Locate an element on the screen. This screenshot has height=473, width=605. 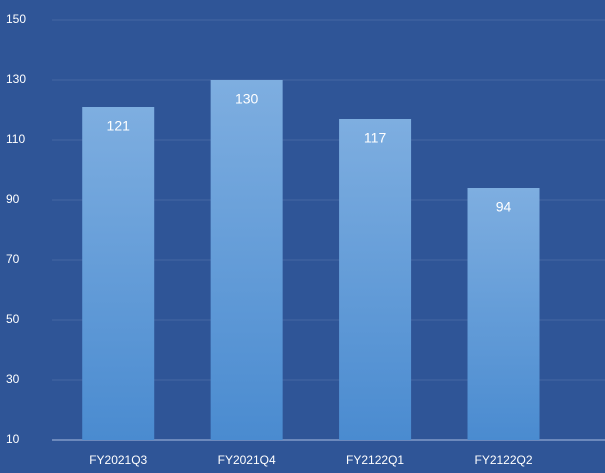
x-tick-label: FY2021Q4 is located at coordinates (247, 460).